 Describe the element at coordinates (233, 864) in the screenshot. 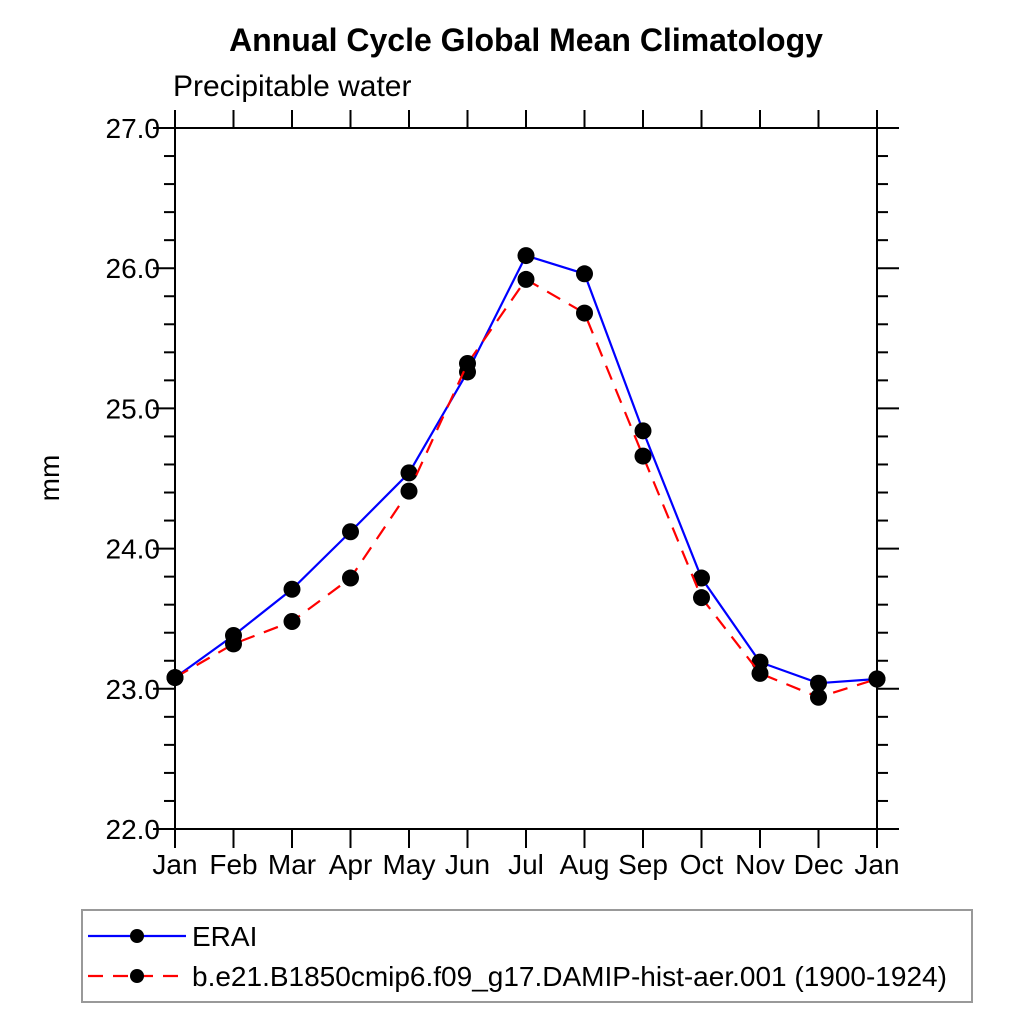

I see `x-tick-label: Feb` at that location.